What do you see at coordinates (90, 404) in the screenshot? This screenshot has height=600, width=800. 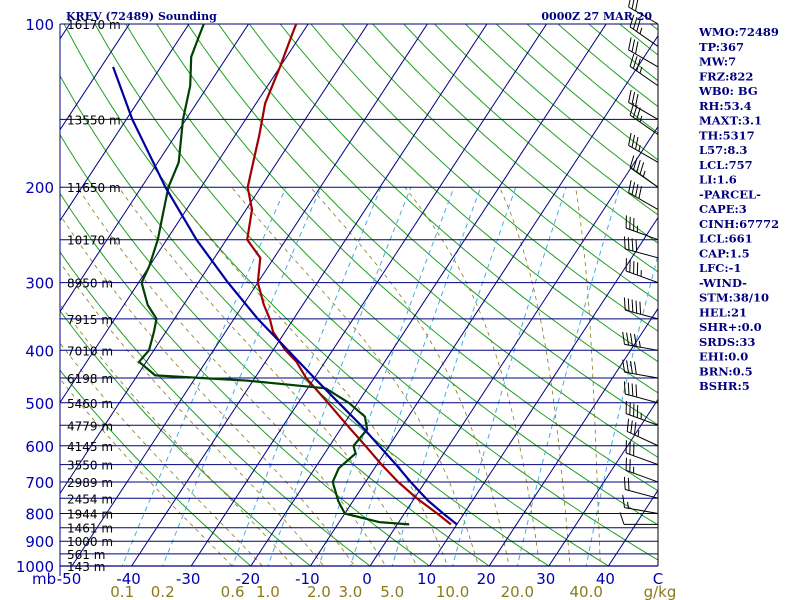 I see `height-label: 5460 m` at bounding box center [90, 404].